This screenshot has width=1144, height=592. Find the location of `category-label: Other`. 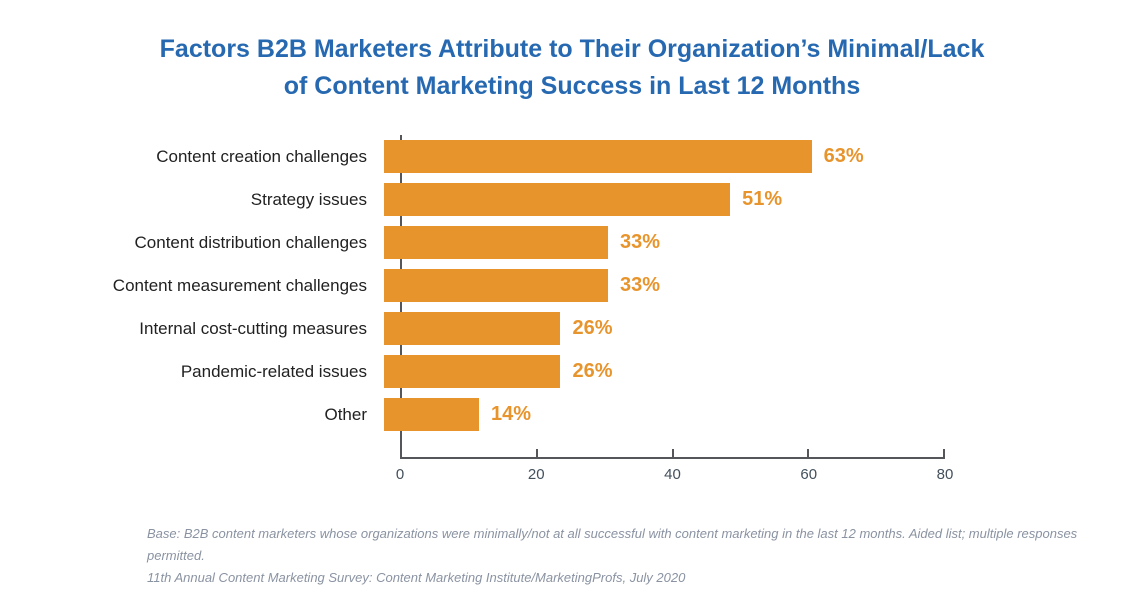

category-label: Other is located at coordinates (345, 414).